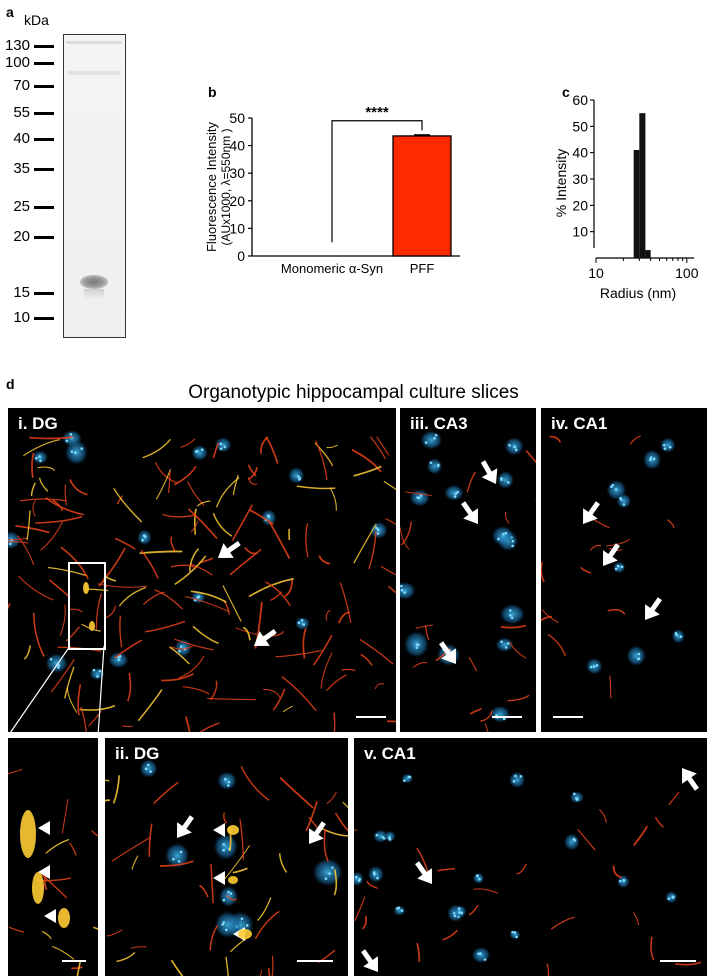  I want to click on micrograph-inset, so click(53, 857).